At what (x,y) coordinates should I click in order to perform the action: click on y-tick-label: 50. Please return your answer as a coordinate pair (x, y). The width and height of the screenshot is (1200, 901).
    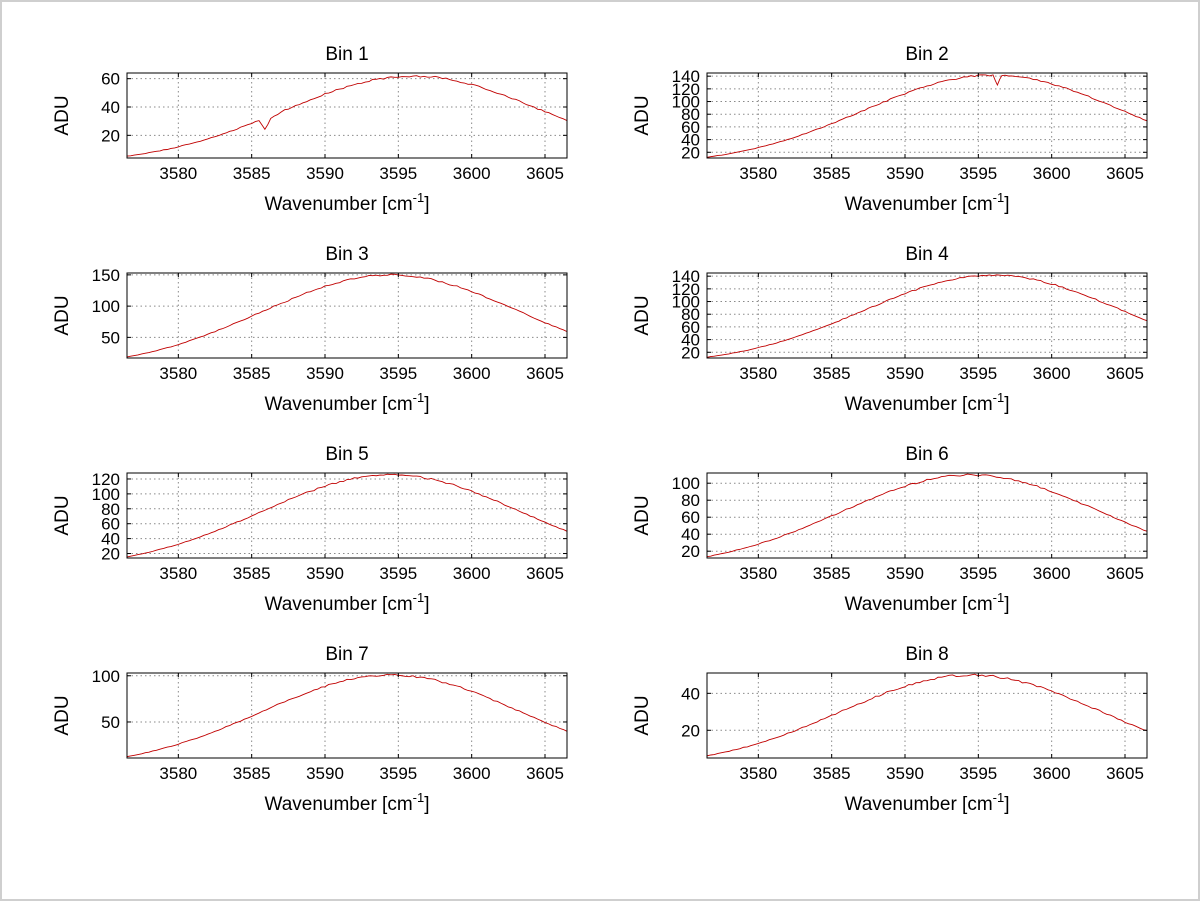
    Looking at the image, I should click on (110, 722).